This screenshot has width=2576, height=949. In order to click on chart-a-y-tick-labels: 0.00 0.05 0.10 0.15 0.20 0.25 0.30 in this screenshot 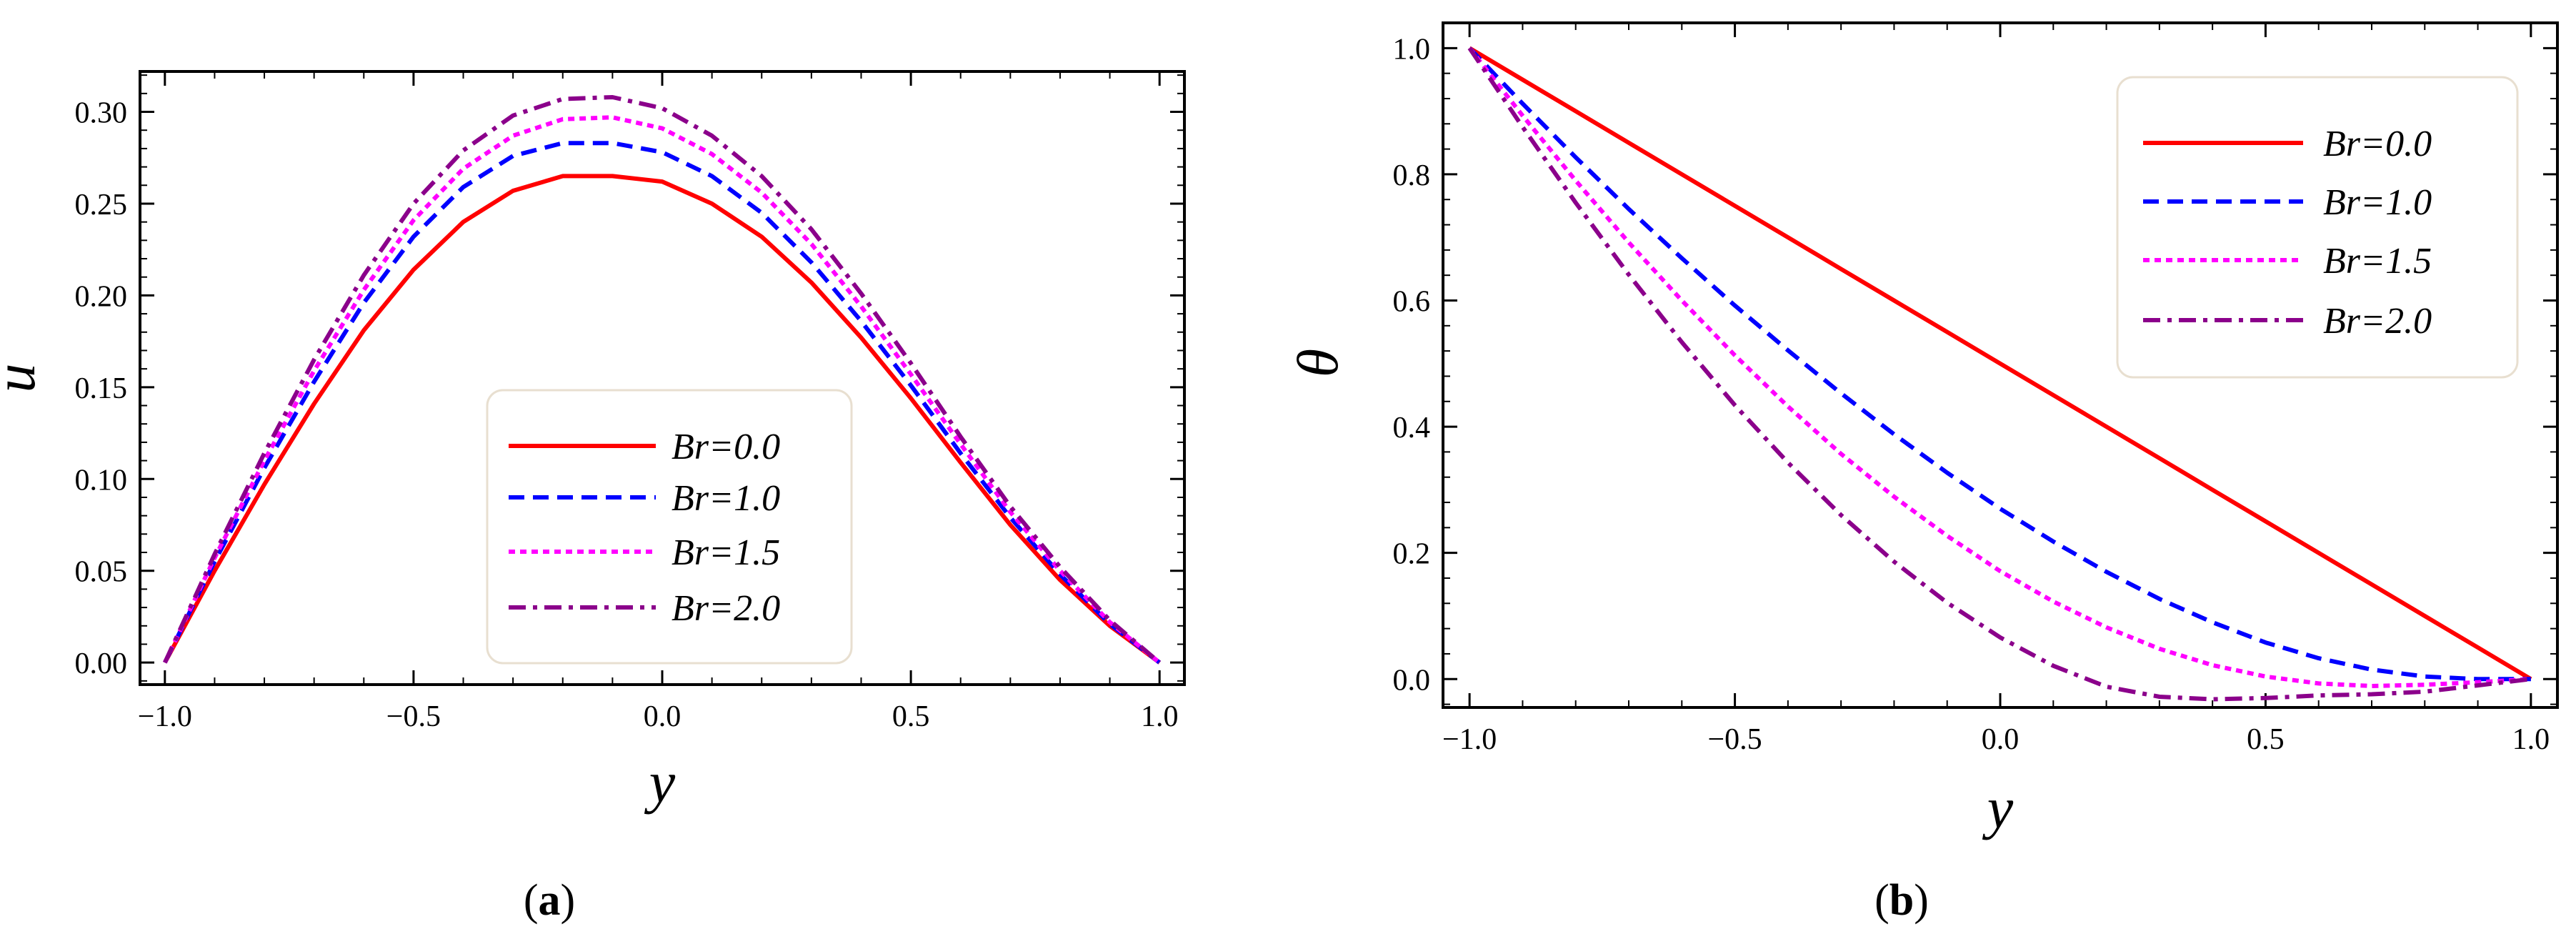, I will do `click(101, 389)`.